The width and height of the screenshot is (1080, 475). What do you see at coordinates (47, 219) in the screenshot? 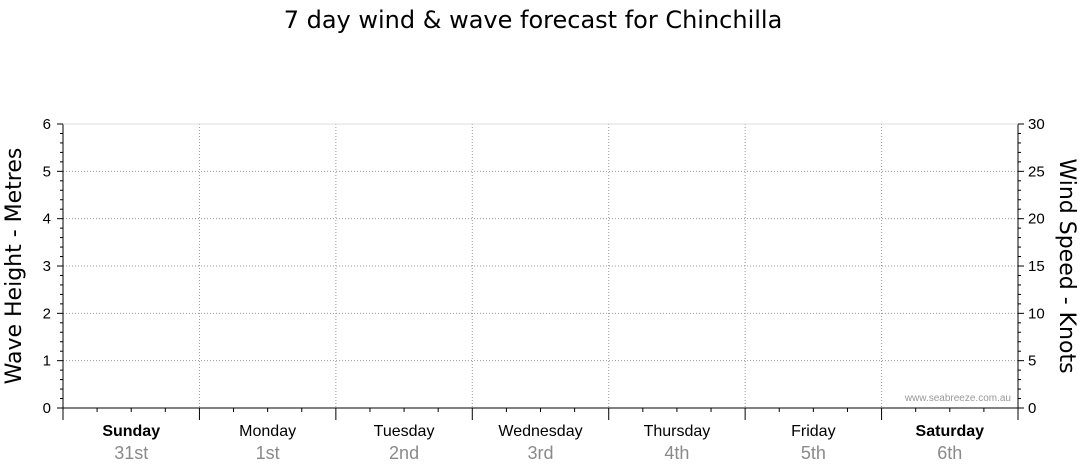
I see `left-tick-label: 4` at bounding box center [47, 219].